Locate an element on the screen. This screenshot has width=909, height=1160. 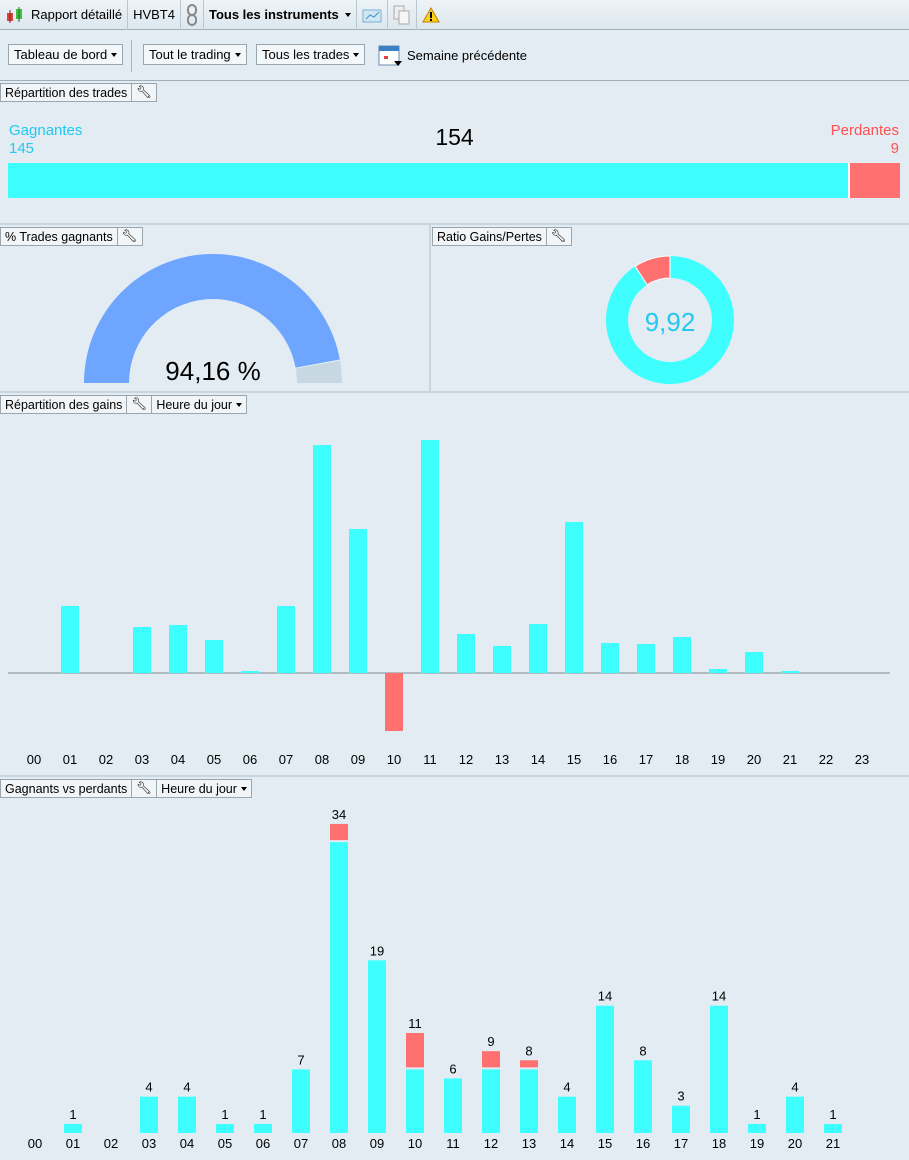
copy-button is located at coordinates (402, 15).